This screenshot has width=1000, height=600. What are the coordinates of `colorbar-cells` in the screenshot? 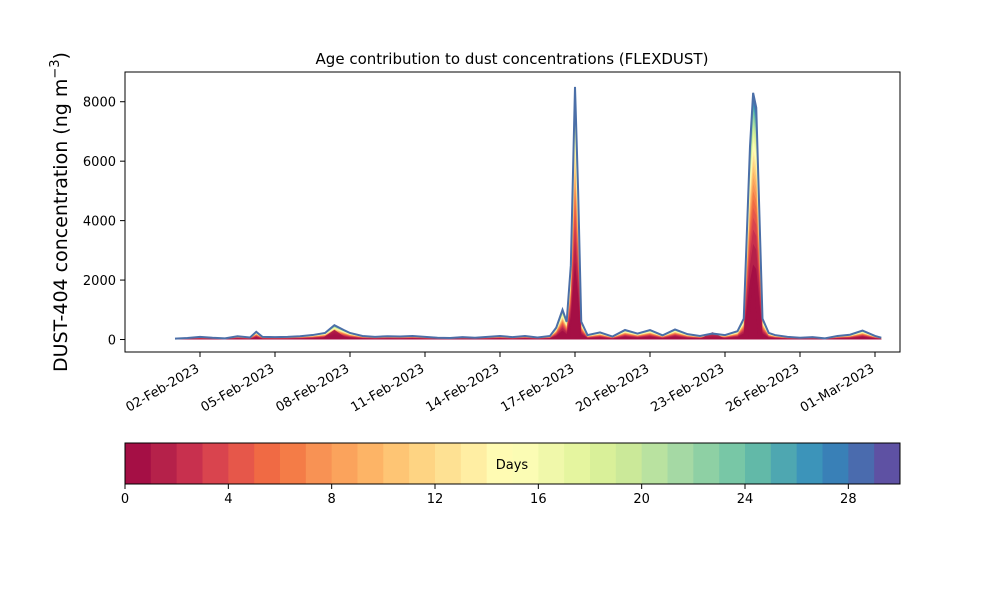 It's located at (513, 463).